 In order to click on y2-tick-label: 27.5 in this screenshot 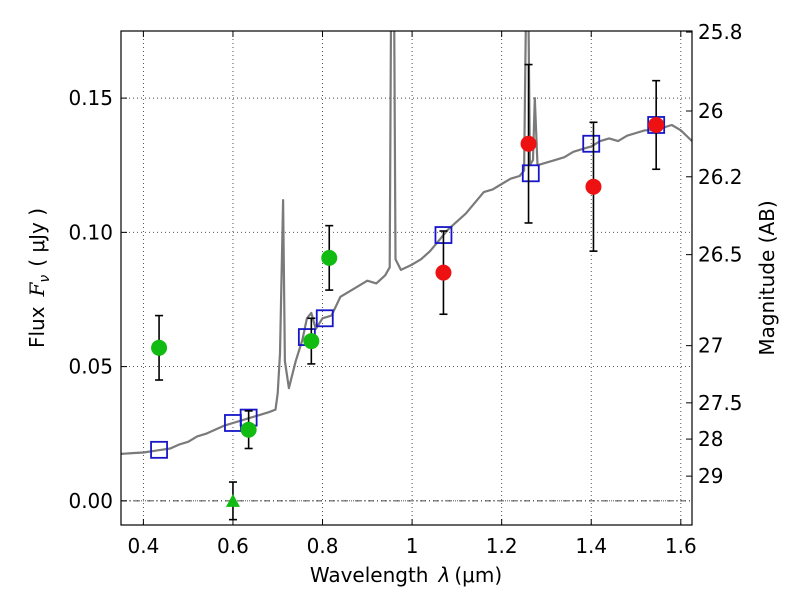, I will do `click(720, 403)`.